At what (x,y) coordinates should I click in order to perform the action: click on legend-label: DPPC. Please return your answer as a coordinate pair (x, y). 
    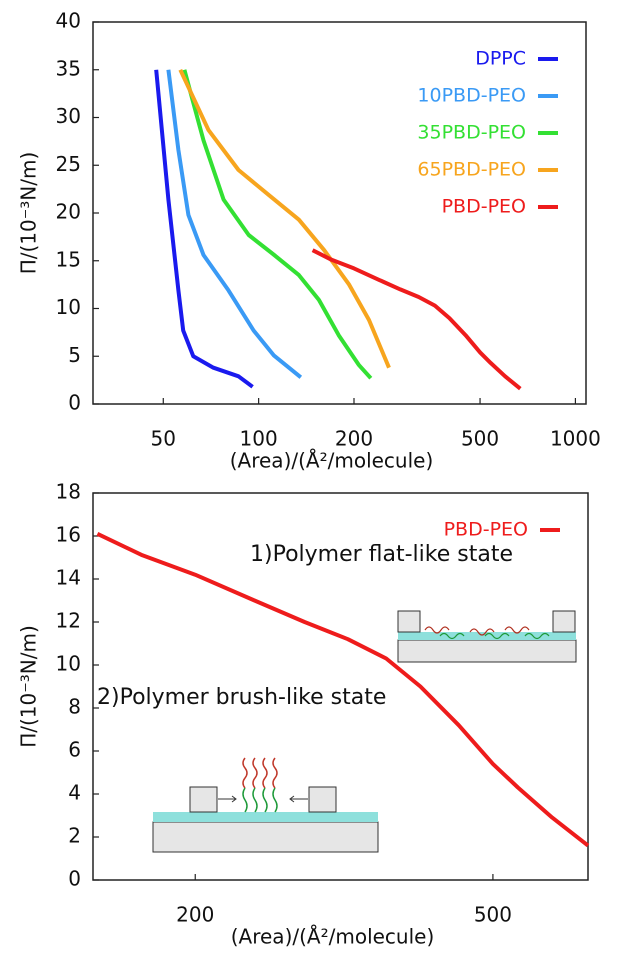
    Looking at the image, I should click on (500, 59).